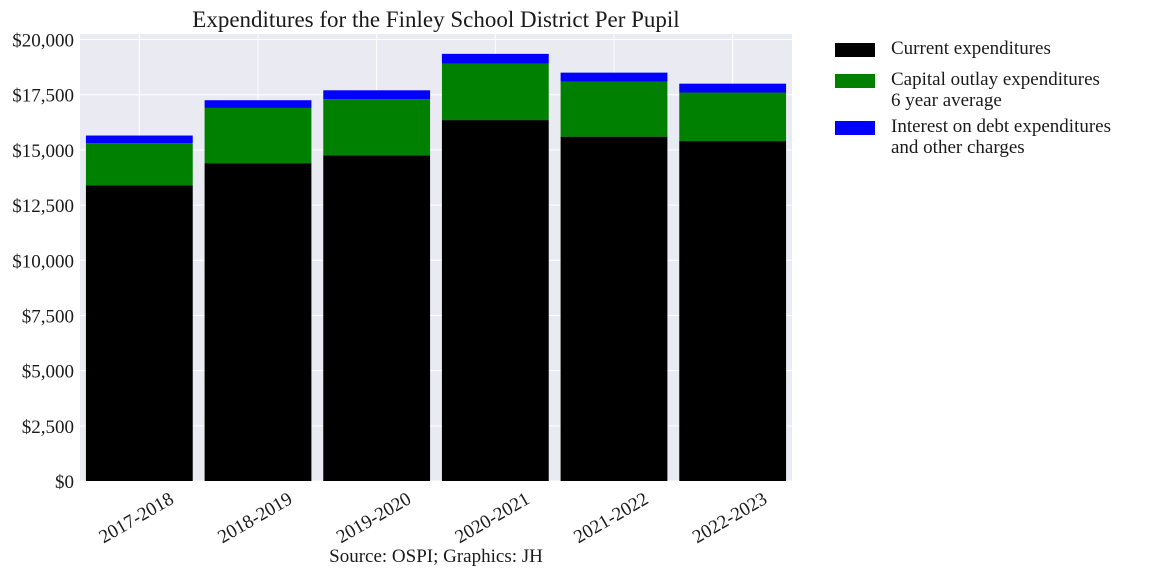 This screenshot has width=1152, height=576. I want to click on legend-item: Current expenditures, so click(990, 51).